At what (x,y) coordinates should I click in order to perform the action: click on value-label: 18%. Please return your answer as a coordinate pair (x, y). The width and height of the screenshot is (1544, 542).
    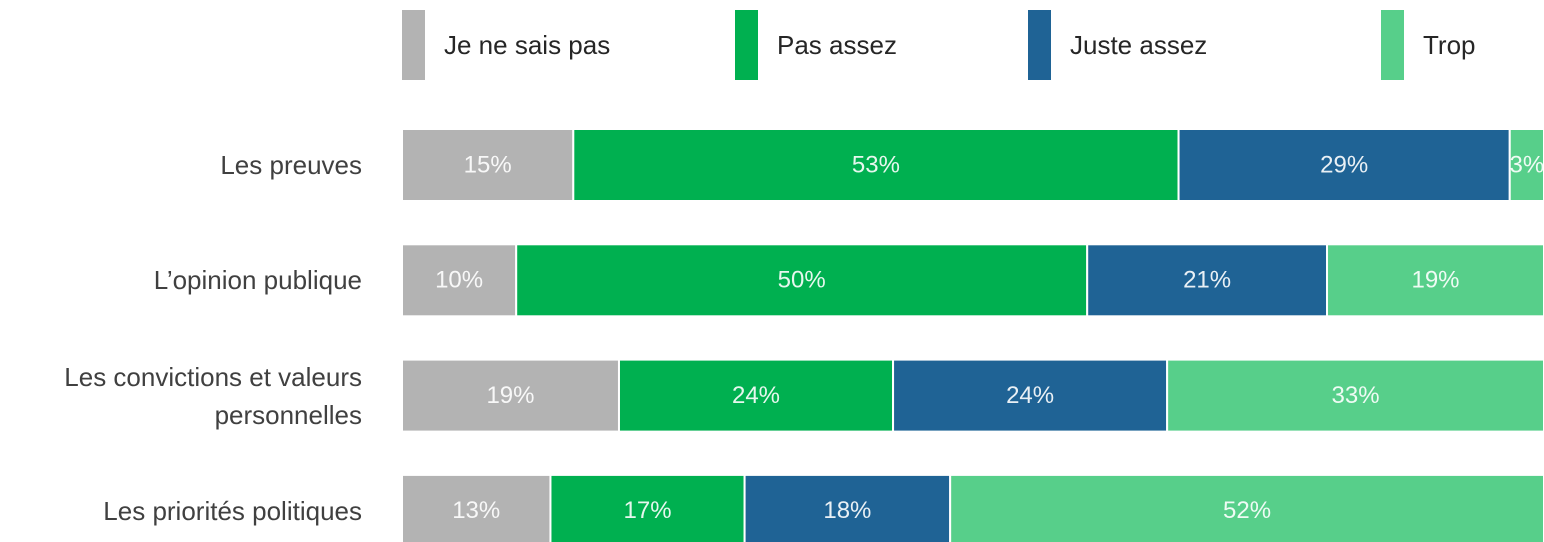
    Looking at the image, I should click on (847, 510).